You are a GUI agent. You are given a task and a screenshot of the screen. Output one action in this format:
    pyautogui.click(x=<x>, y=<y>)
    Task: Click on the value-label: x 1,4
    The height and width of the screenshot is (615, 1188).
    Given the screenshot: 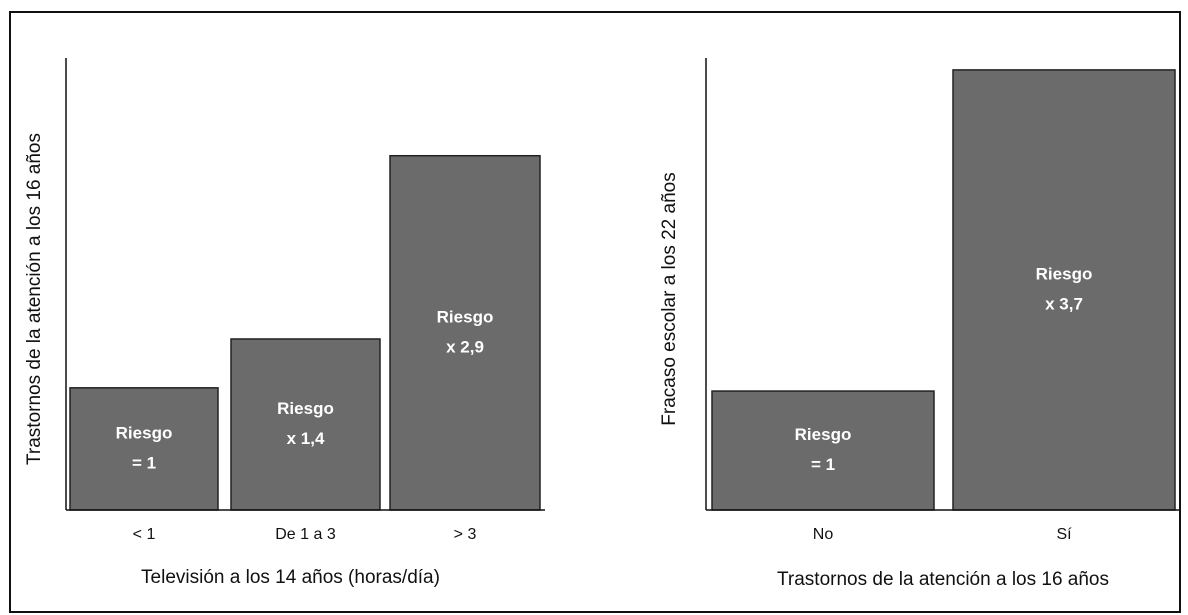 What is the action you would take?
    pyautogui.click(x=306, y=438)
    